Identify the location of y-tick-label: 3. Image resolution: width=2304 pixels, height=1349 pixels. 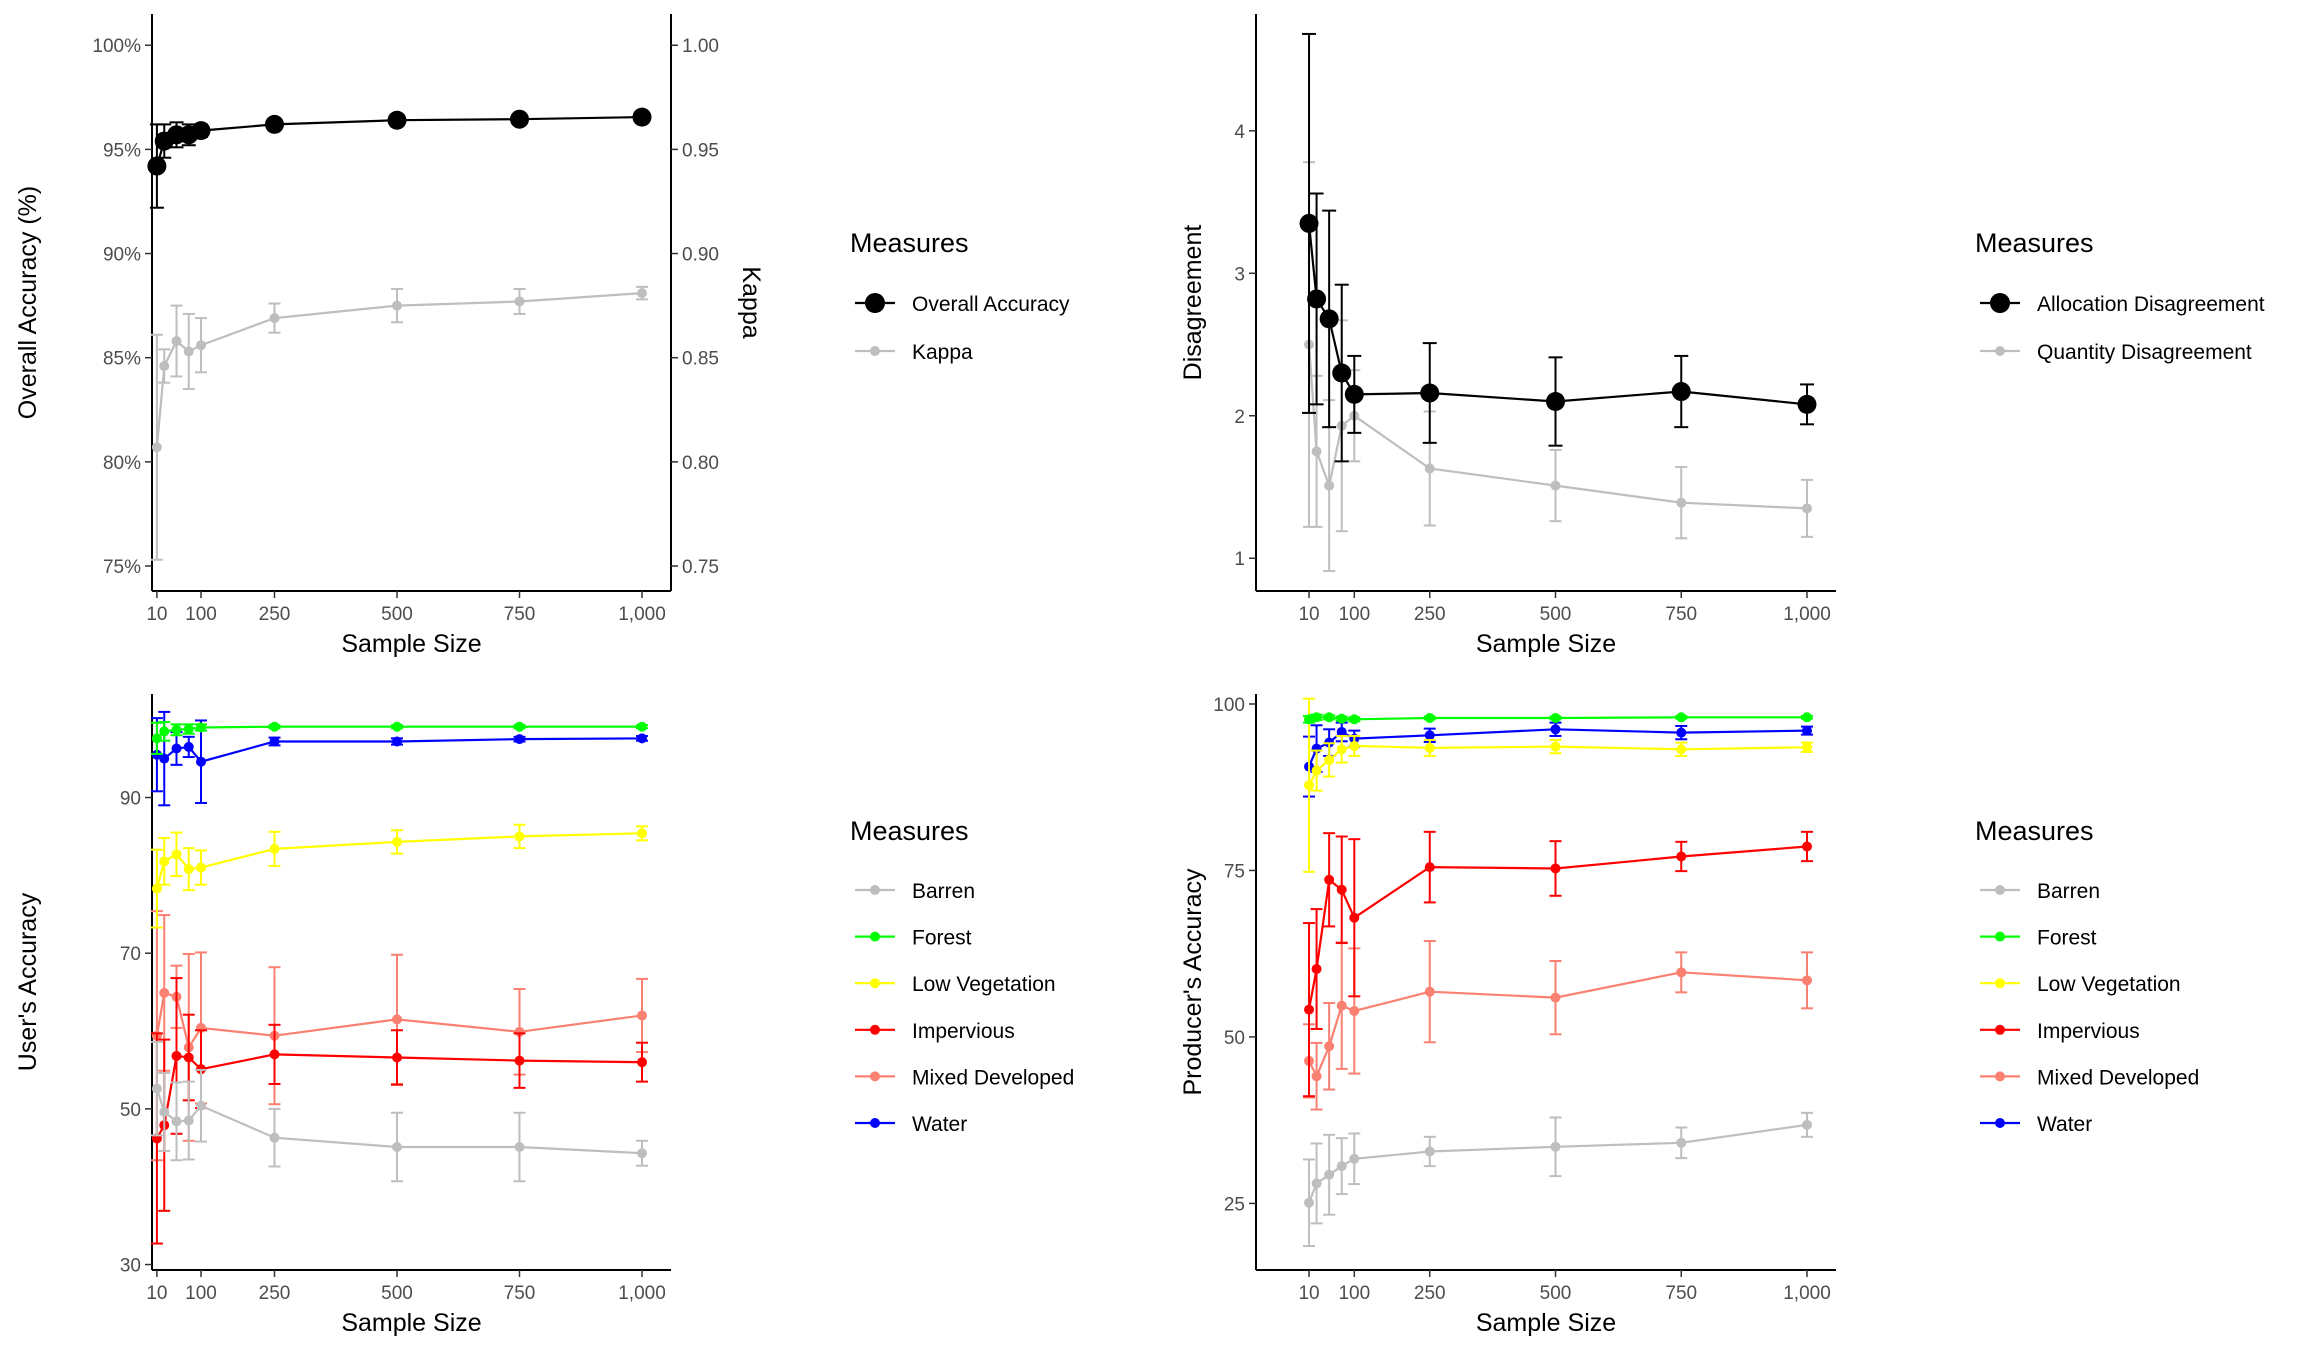
(1239, 274).